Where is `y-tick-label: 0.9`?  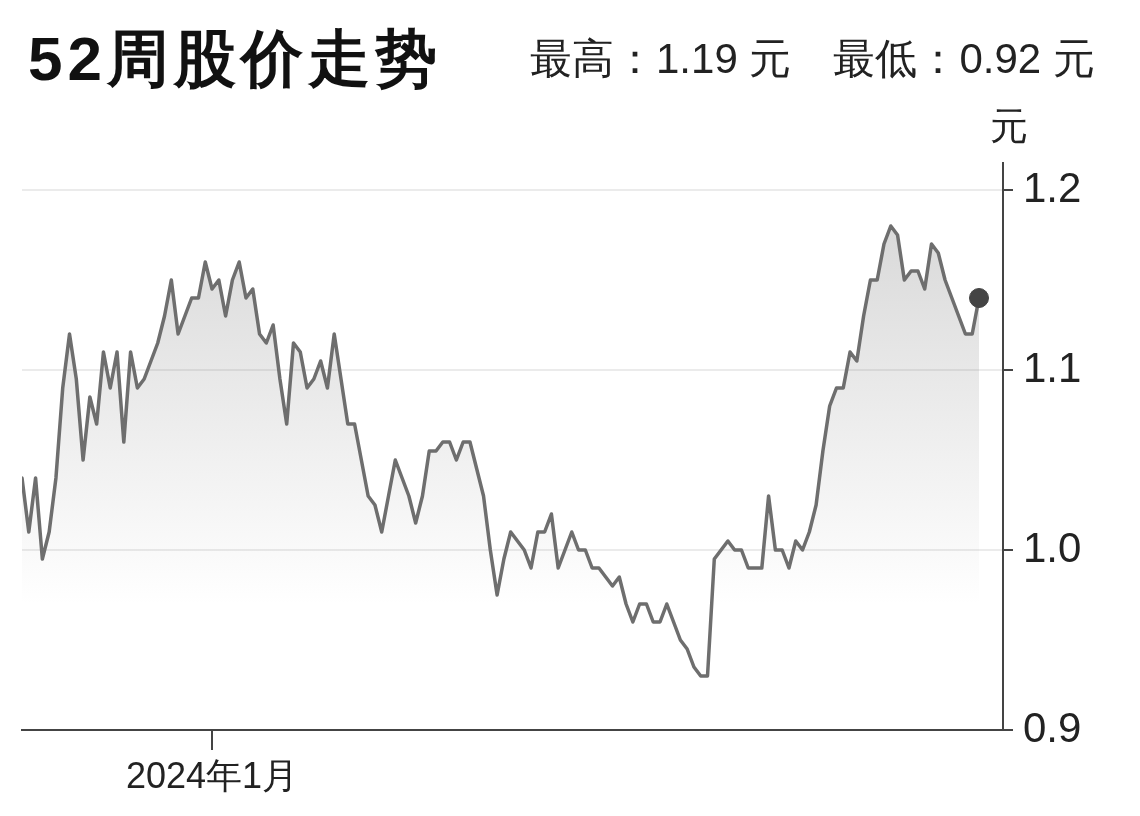 y-tick-label: 0.9 is located at coordinates (1052, 727).